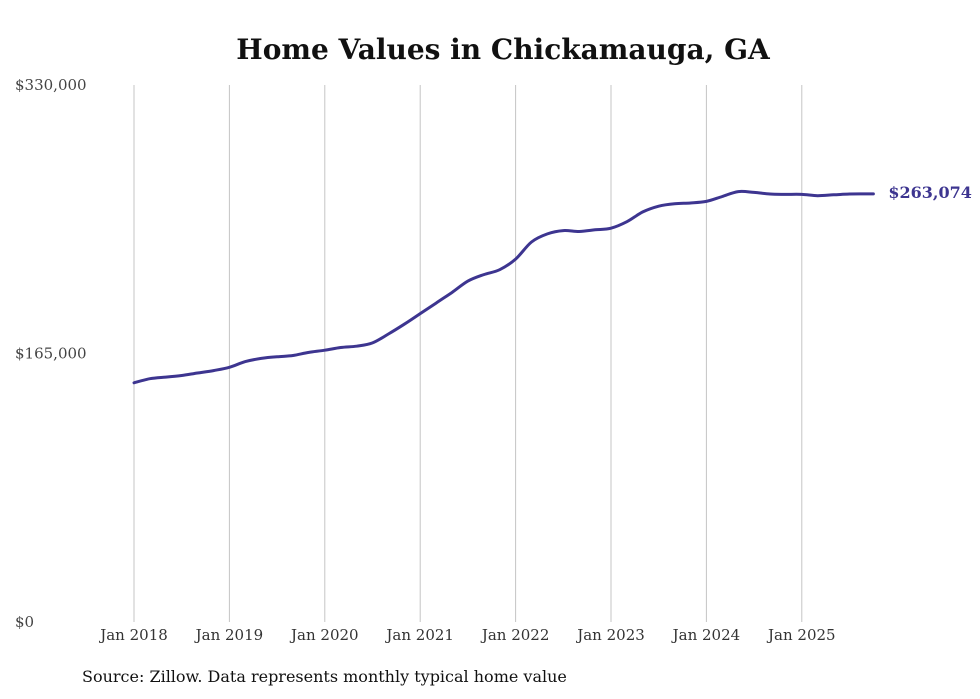 This screenshot has height=699, width=980. Describe the element at coordinates (930, 192) in the screenshot. I see `end-value-label: $263,074` at that location.